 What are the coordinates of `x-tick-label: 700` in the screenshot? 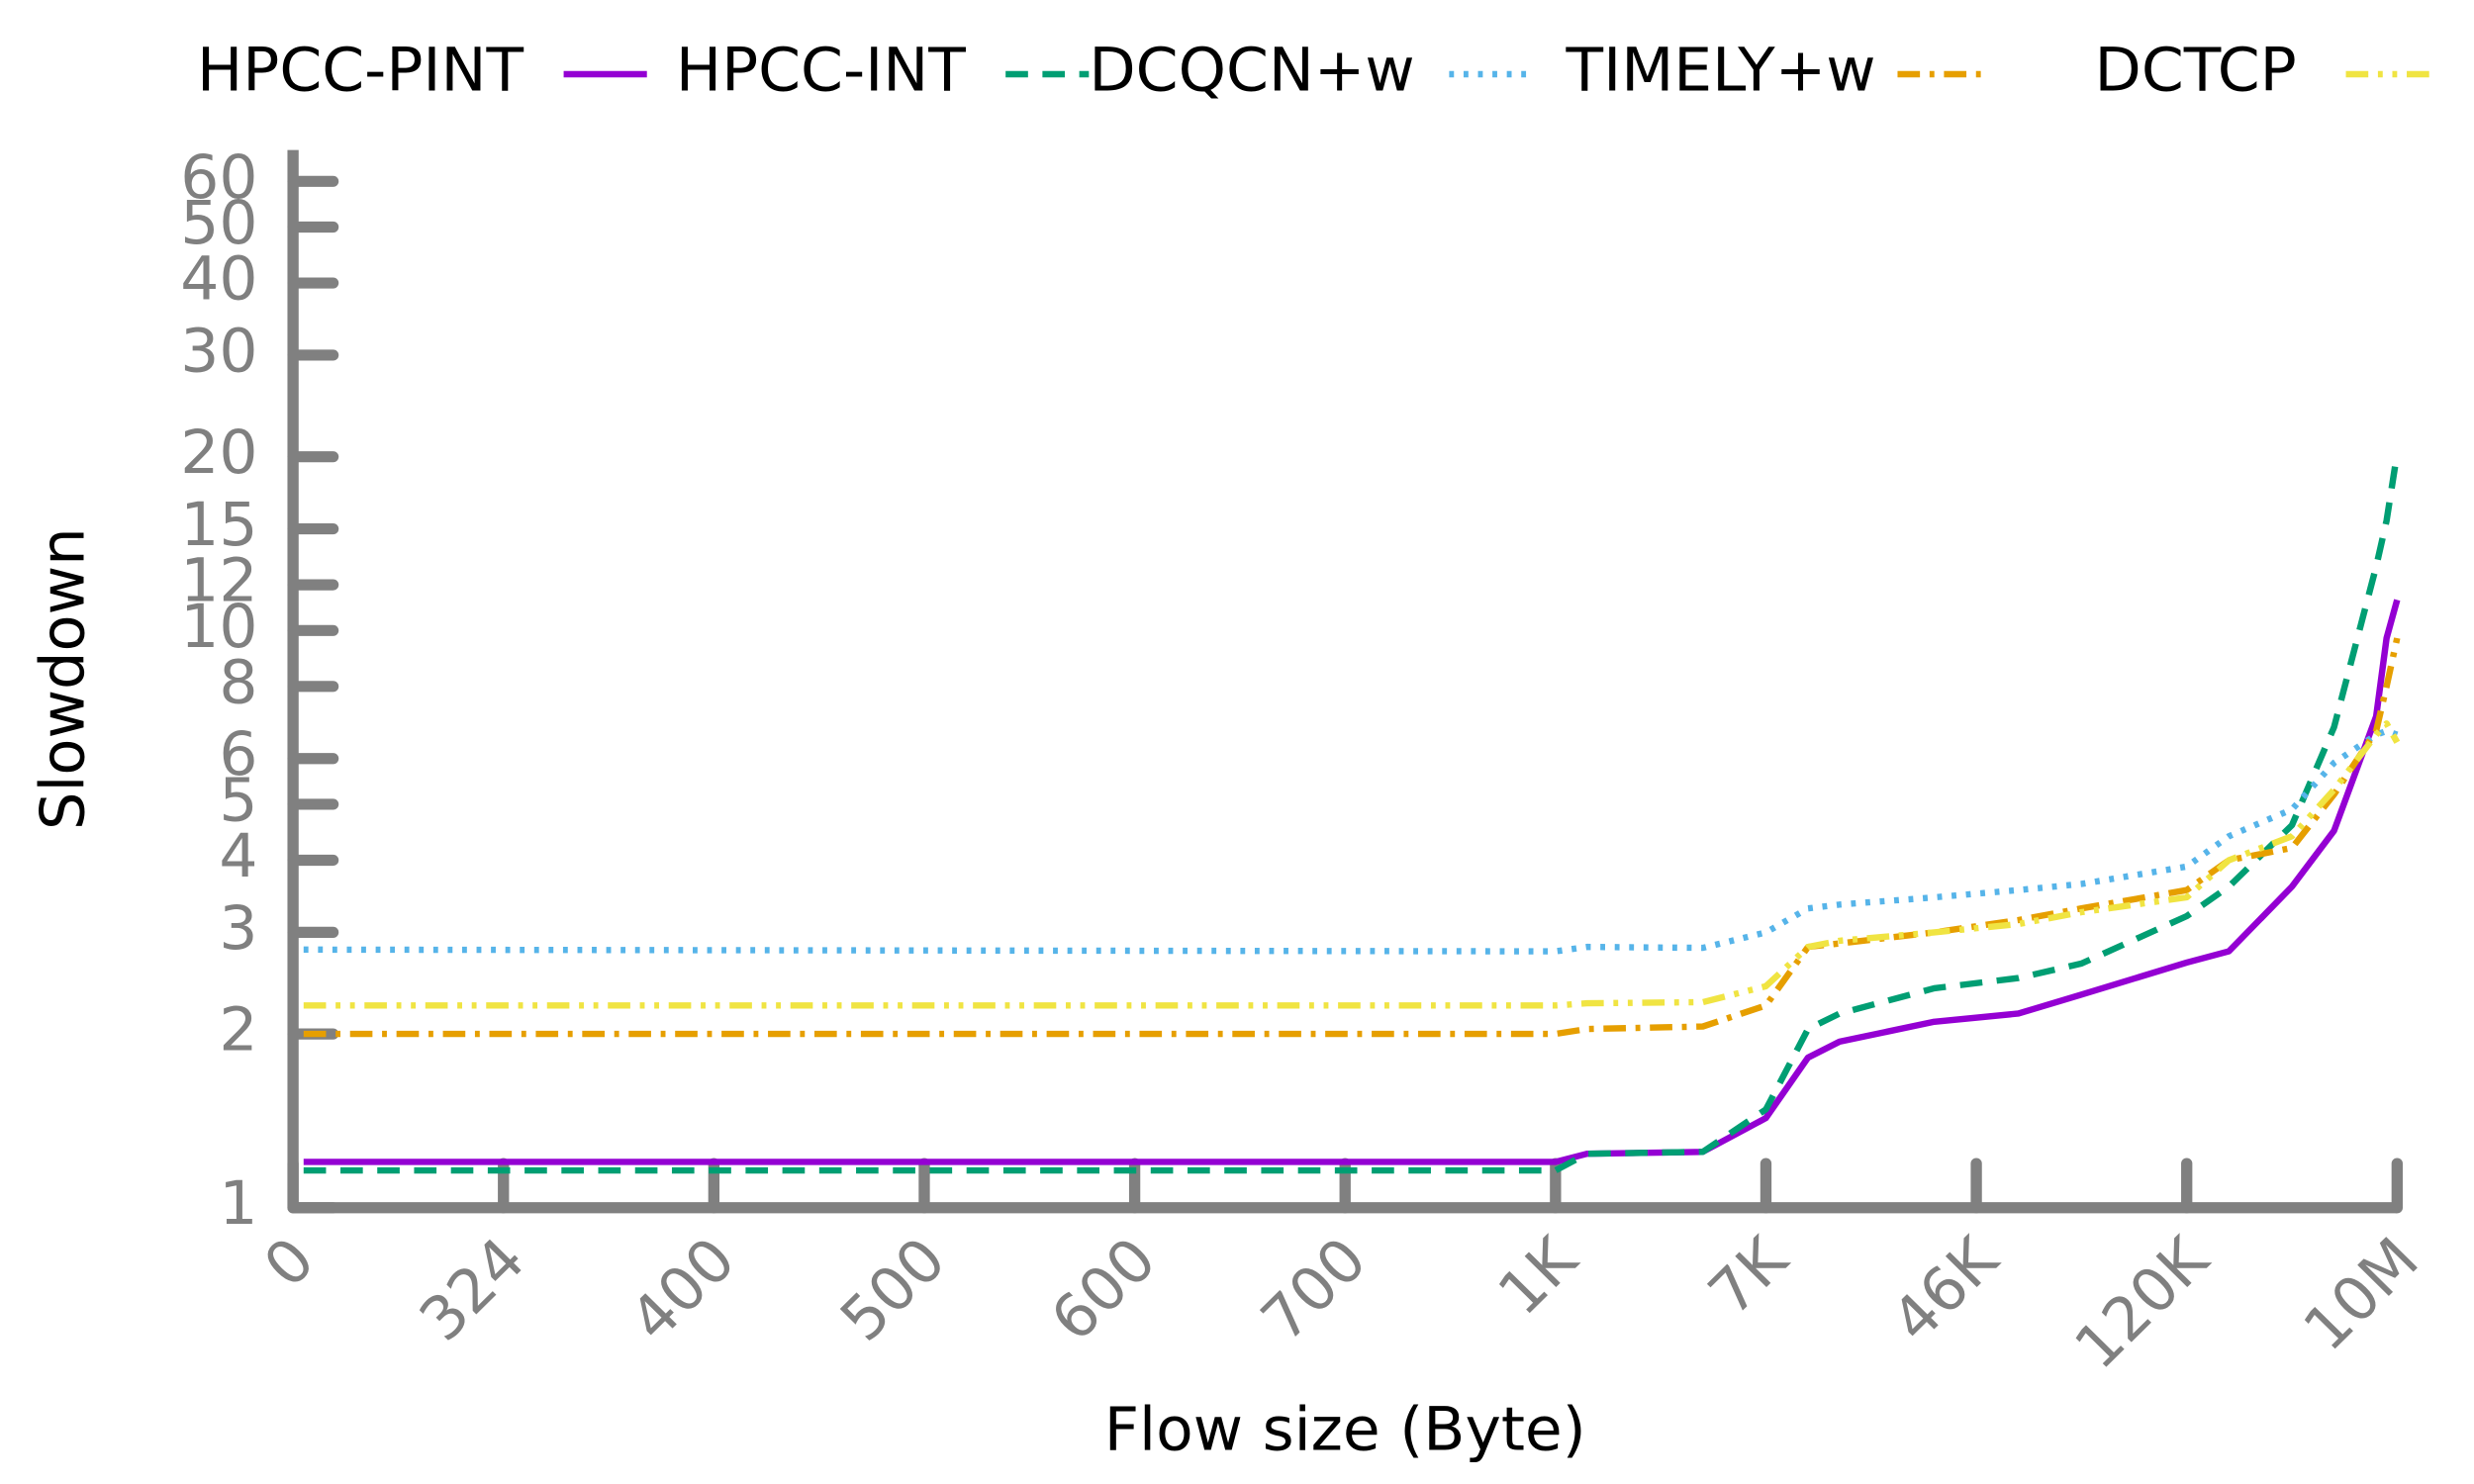 It's located at (1314, 1290).